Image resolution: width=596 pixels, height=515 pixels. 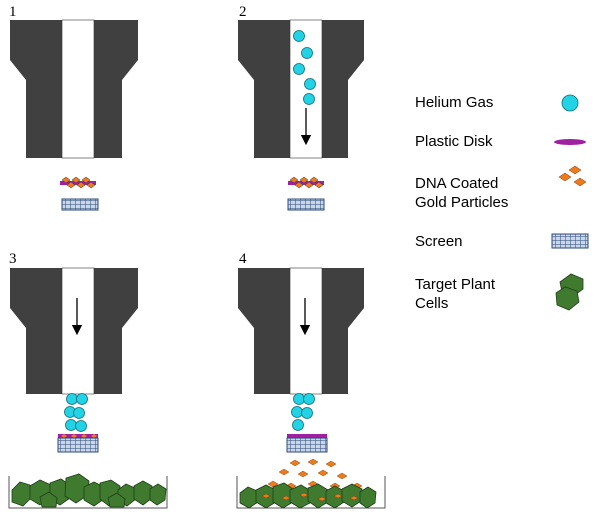 What do you see at coordinates (439, 241) in the screenshot?
I see `legend-label-screen: Screen` at bounding box center [439, 241].